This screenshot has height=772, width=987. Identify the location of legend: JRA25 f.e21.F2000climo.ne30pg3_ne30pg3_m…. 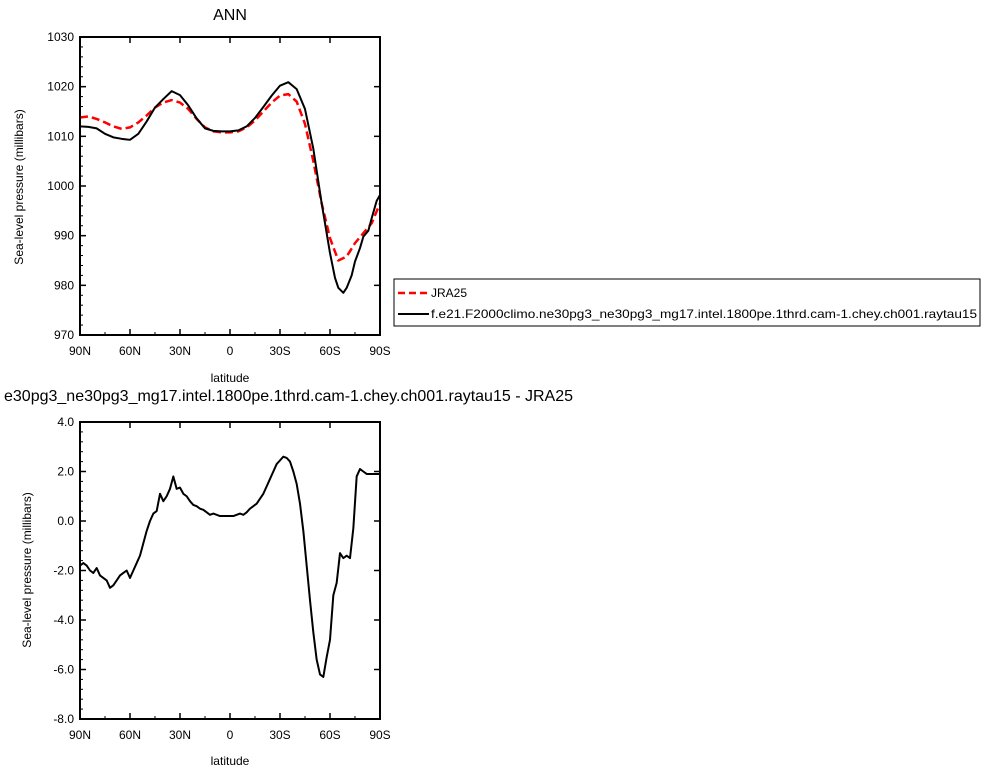
(687, 302).